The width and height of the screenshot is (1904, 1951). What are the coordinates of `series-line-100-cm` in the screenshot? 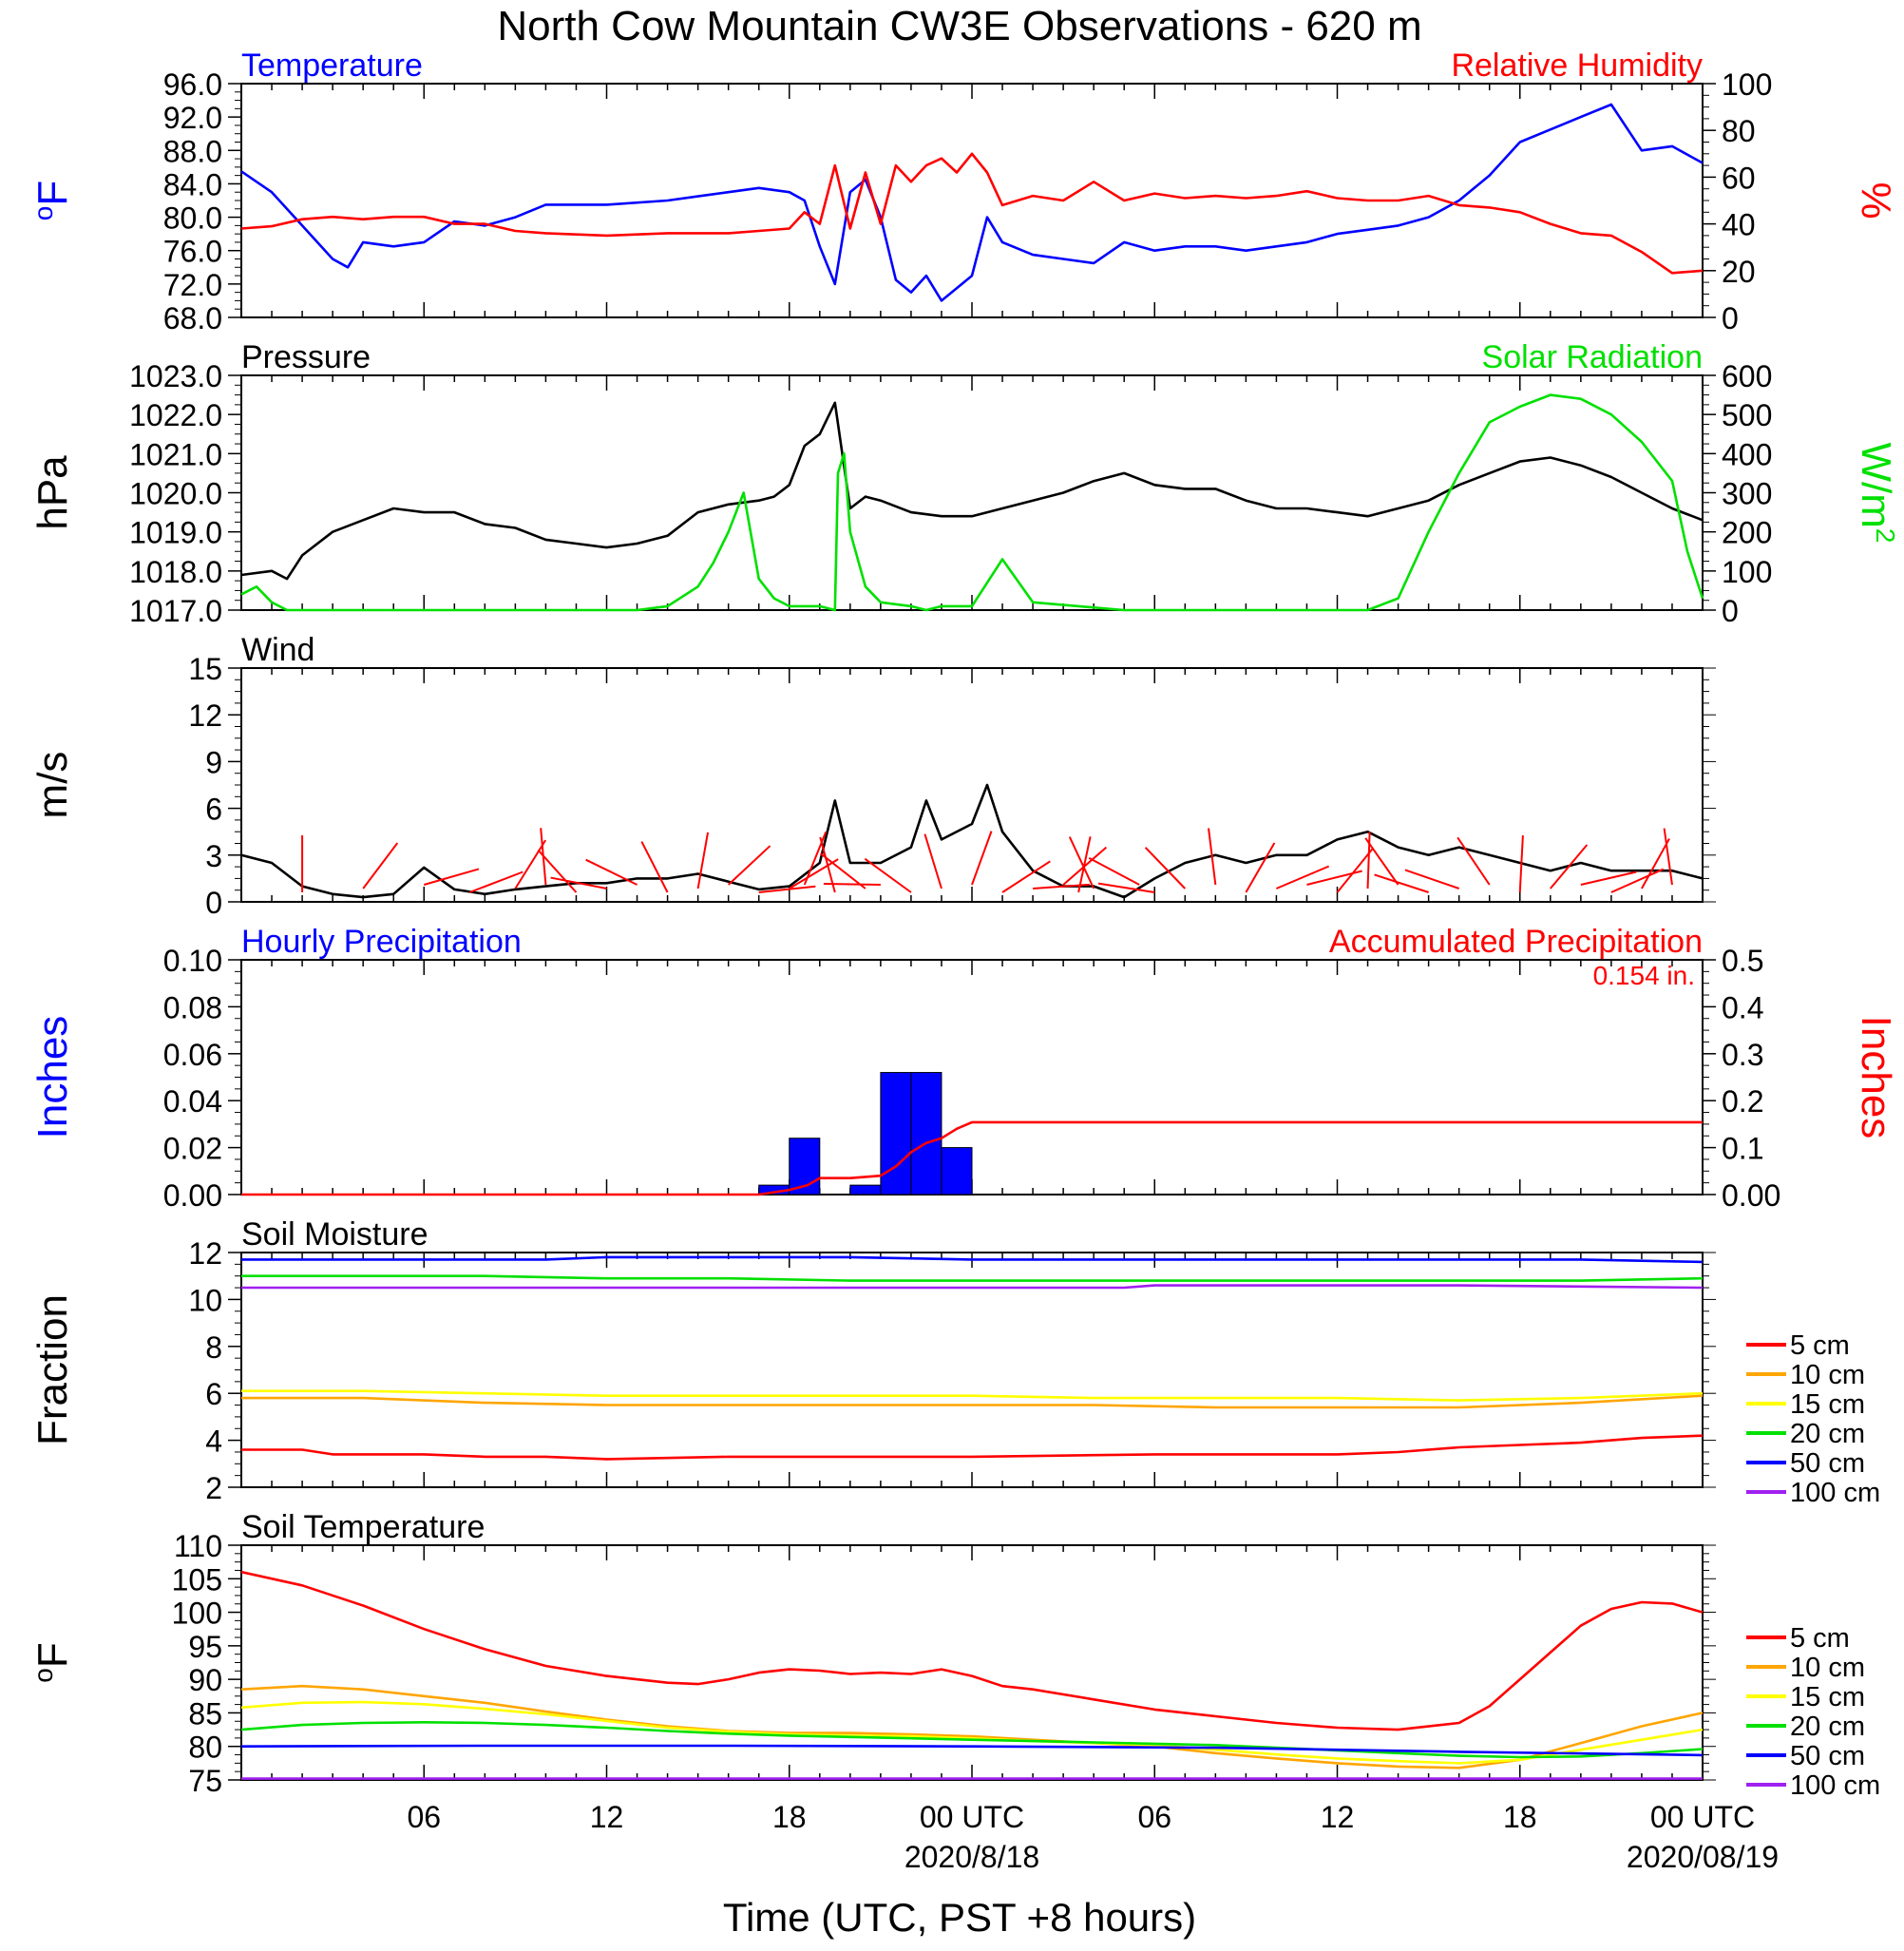 It's located at (972, 1287).